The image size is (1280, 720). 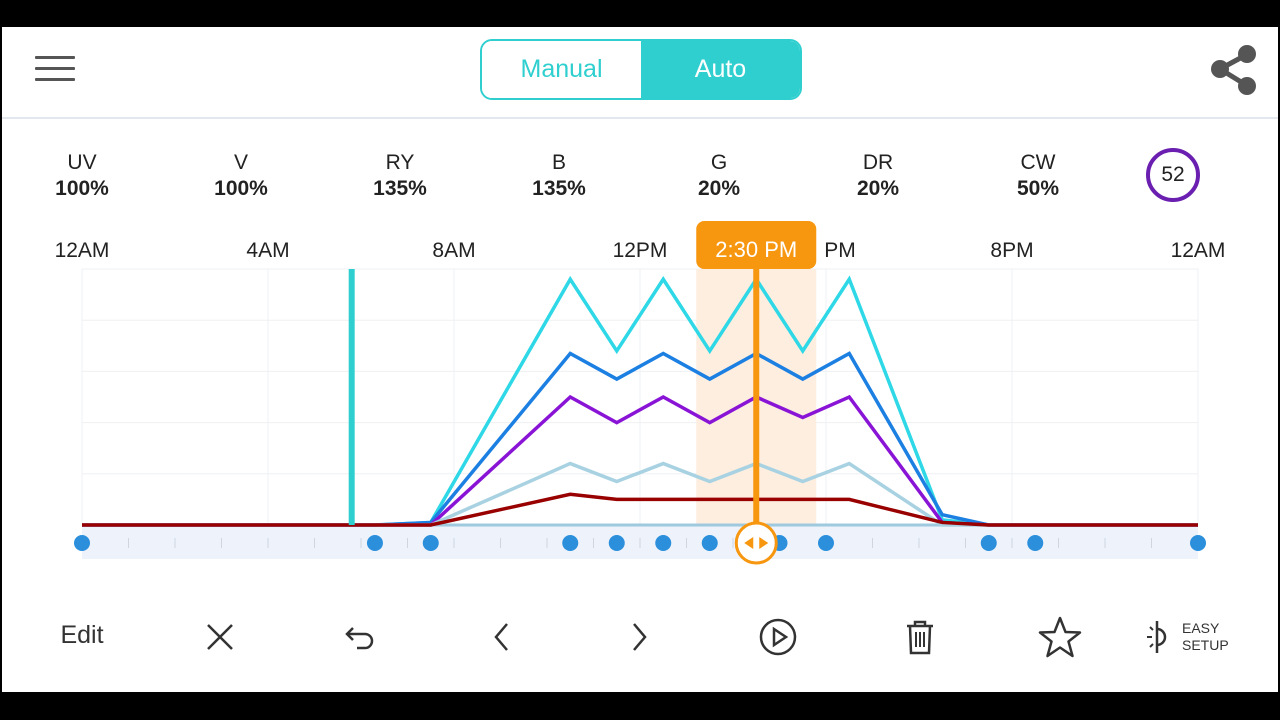 I want to click on mode-toggle: Manual Auto, so click(x=641, y=69).